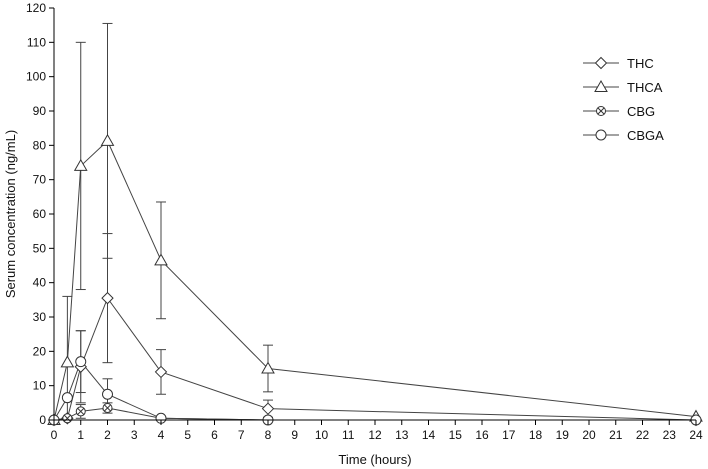  I want to click on x-tick-label: 8, so click(268, 435).